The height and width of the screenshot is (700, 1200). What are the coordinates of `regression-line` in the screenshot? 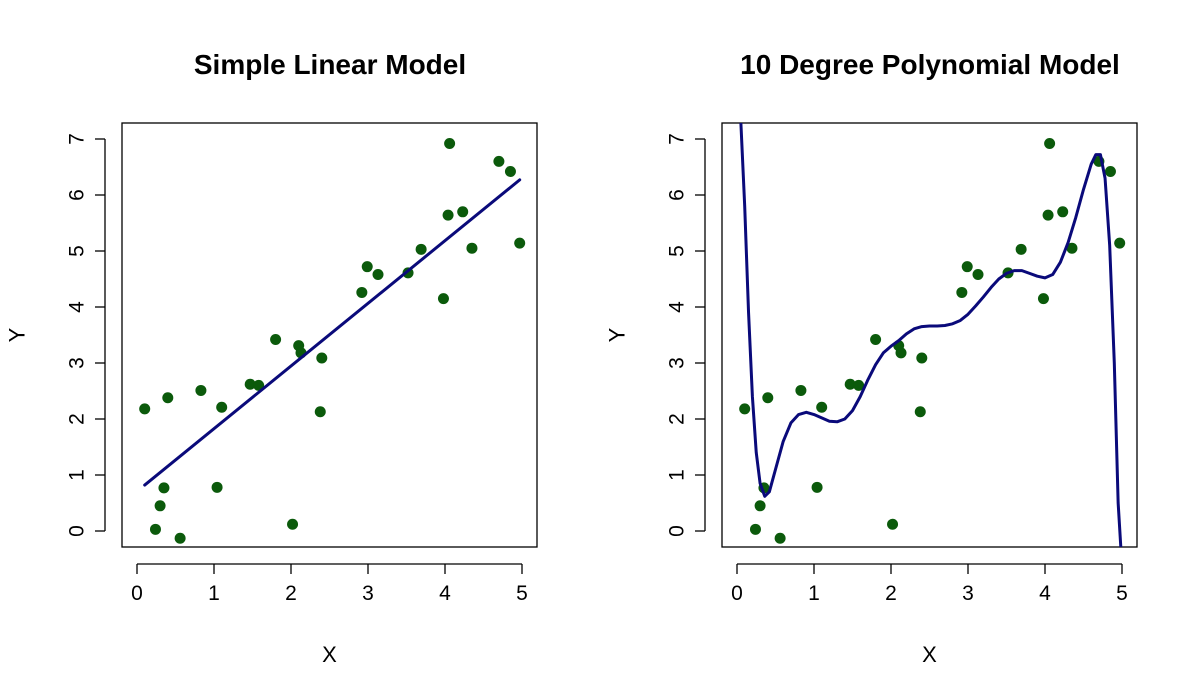 It's located at (332, 332).